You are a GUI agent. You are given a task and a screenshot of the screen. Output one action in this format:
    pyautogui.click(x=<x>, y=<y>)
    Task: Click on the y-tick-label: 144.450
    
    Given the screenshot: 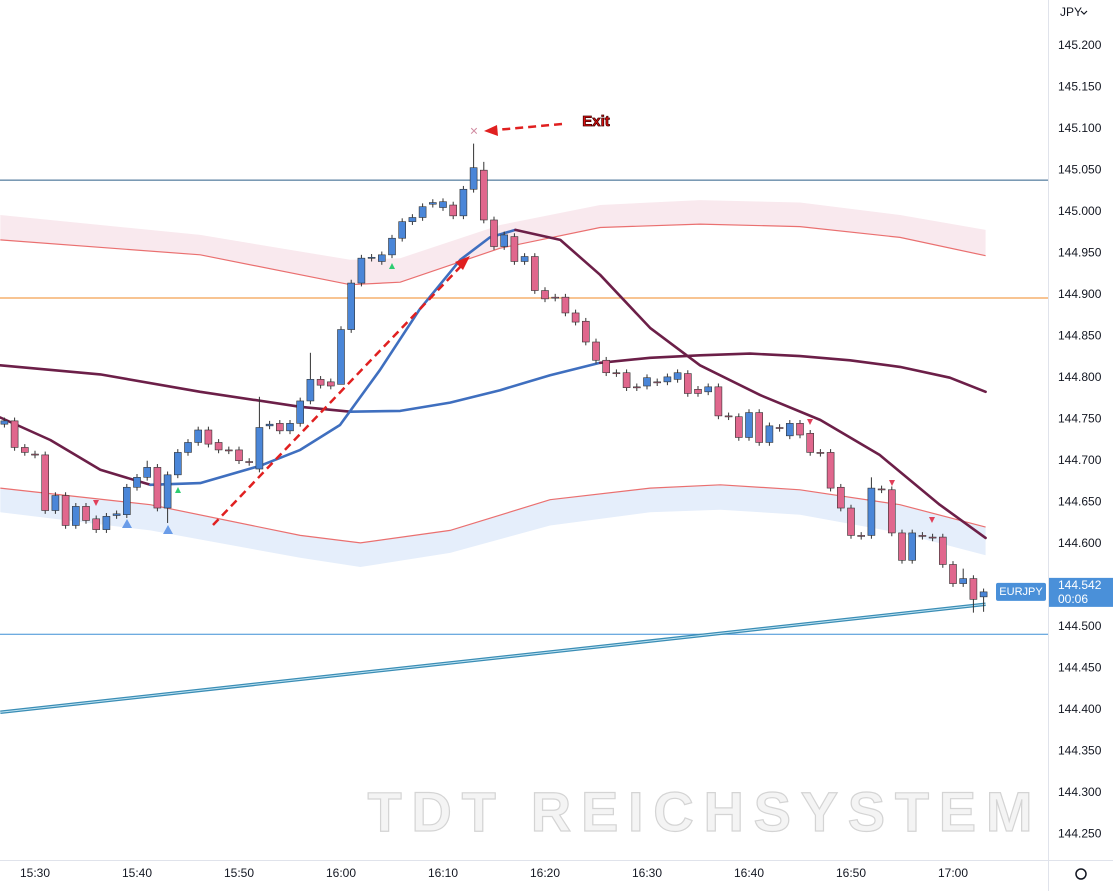 What is the action you would take?
    pyautogui.click(x=1080, y=667)
    